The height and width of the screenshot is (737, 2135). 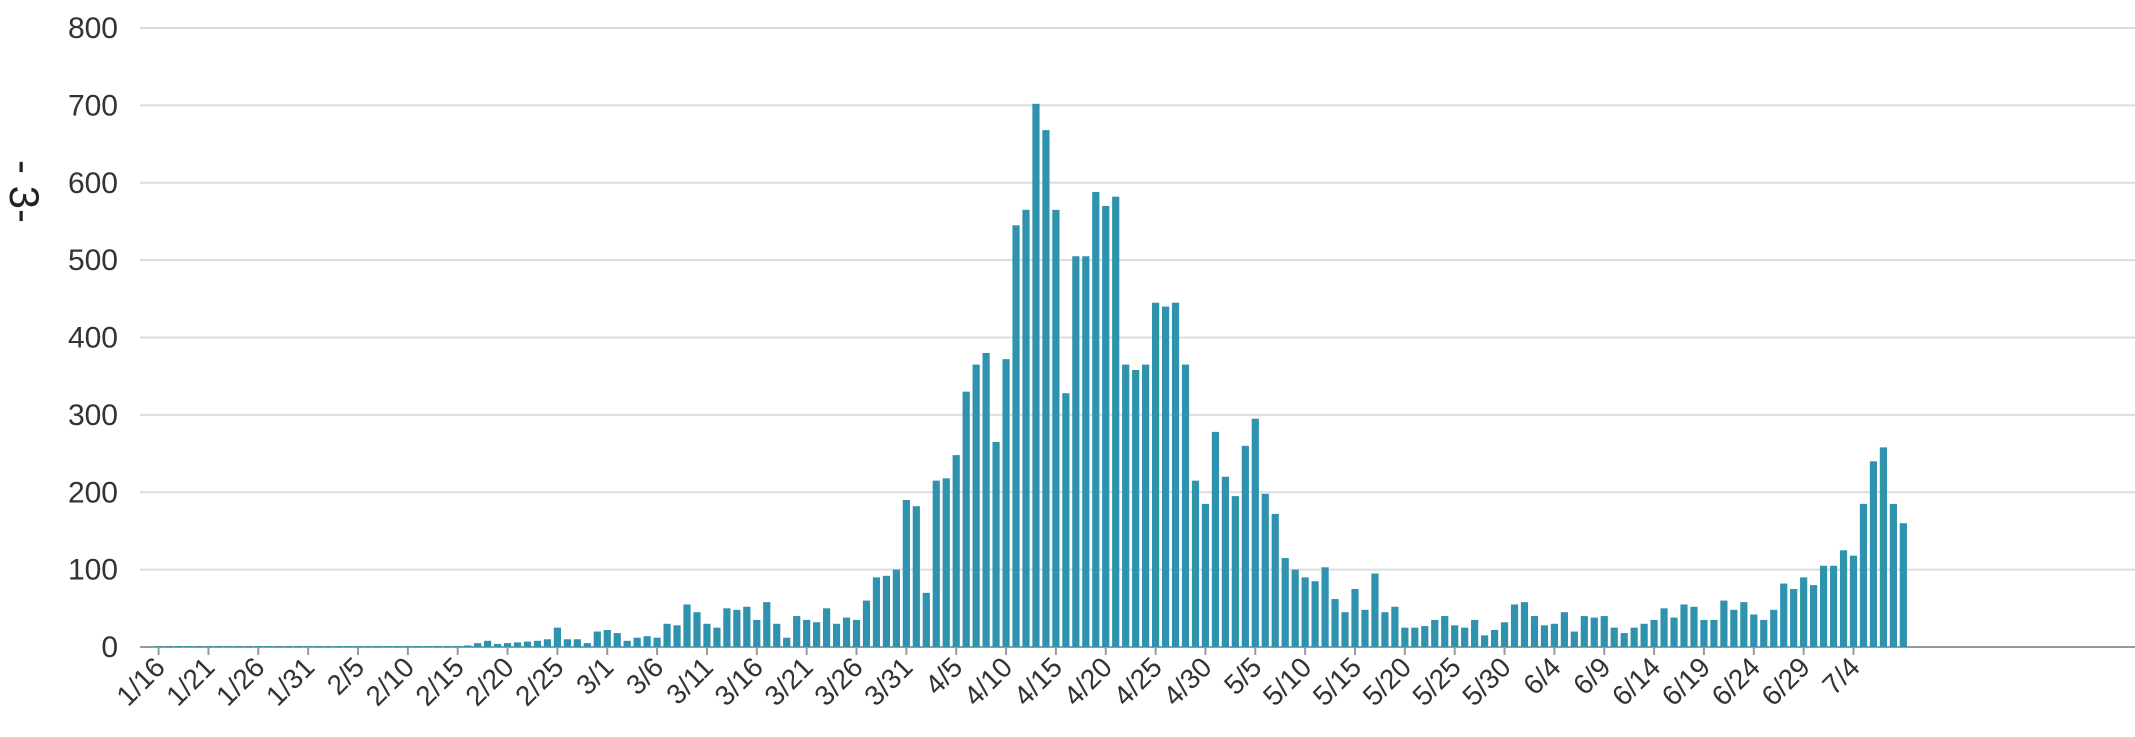 I want to click on y-tick-label: 0, so click(x=109, y=647).